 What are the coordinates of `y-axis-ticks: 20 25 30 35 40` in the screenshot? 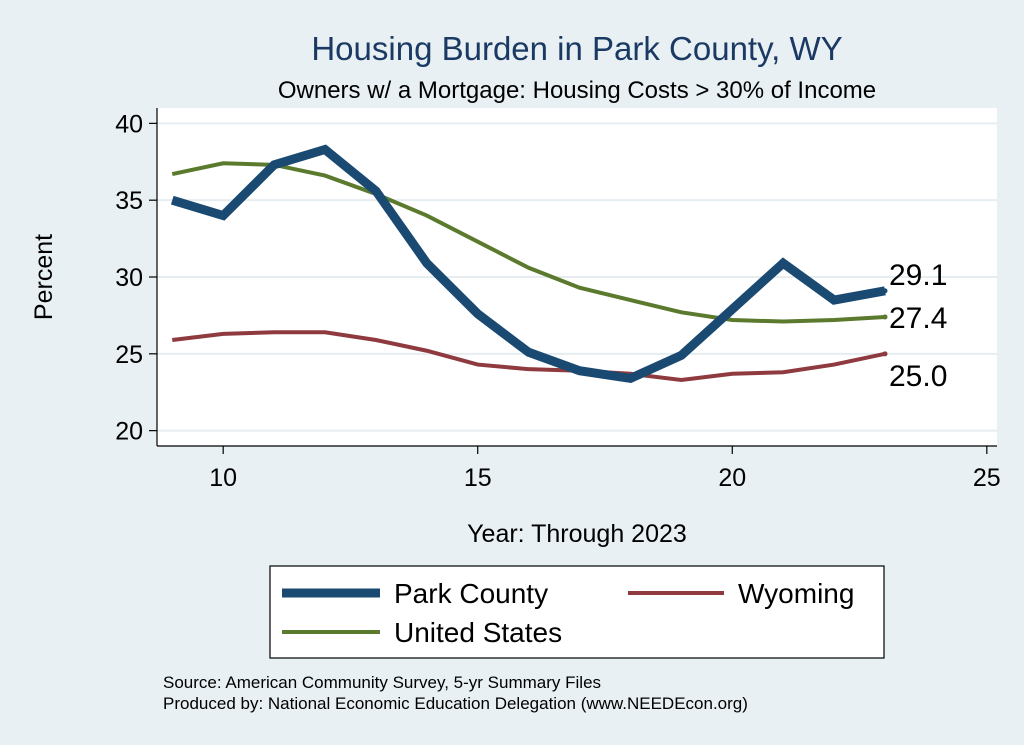 It's located at (136, 278).